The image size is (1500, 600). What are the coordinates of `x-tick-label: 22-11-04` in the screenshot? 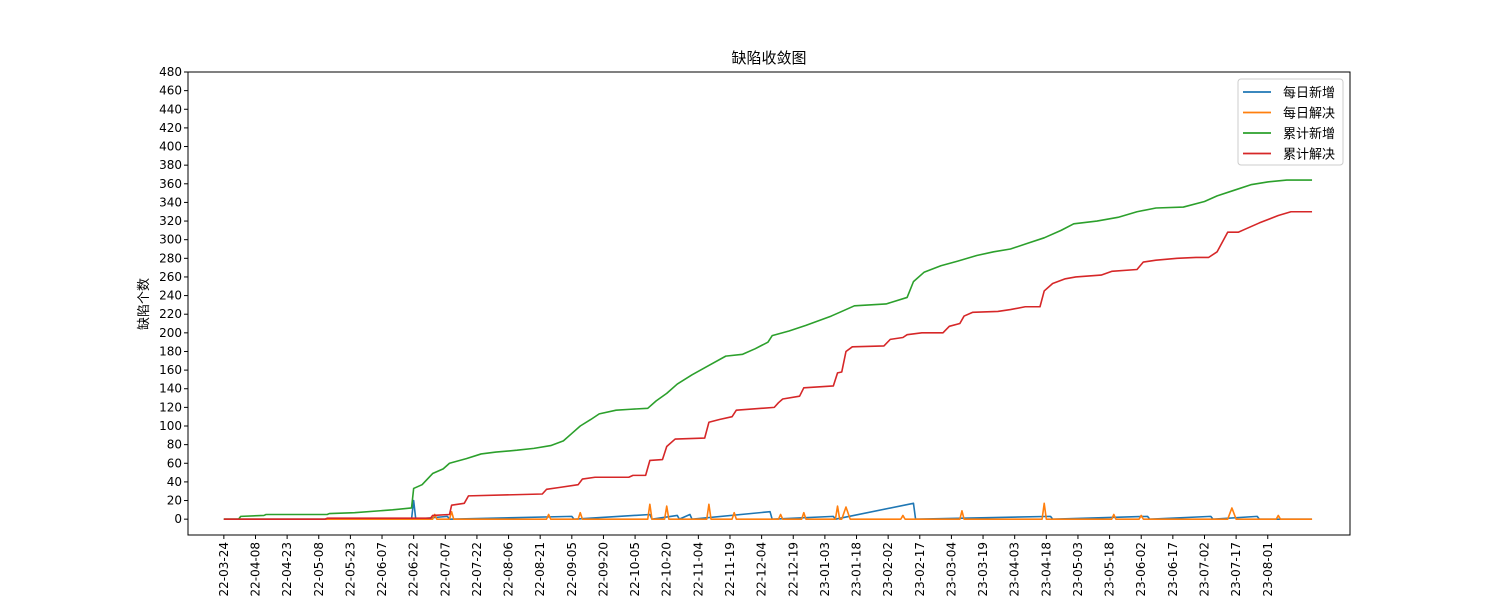 It's located at (698, 569).